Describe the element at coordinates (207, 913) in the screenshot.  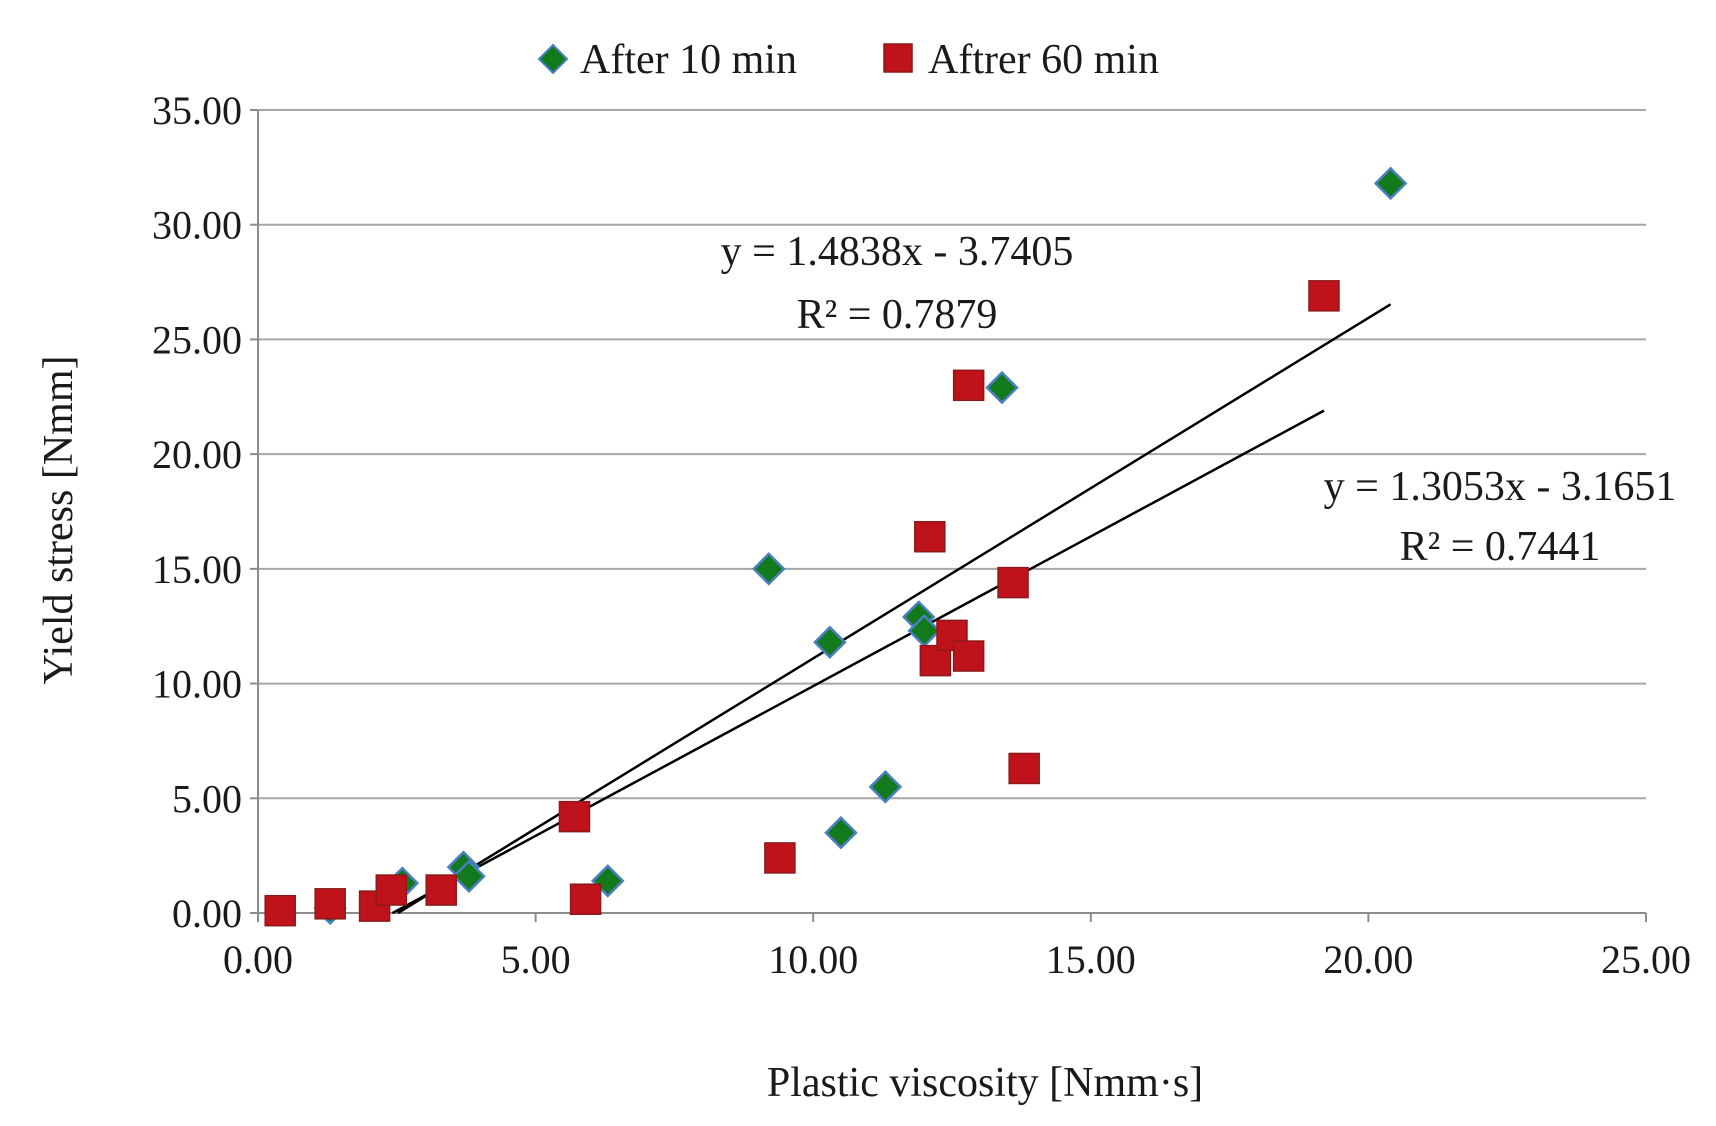
I see `y-tick-label: 0.00` at that location.